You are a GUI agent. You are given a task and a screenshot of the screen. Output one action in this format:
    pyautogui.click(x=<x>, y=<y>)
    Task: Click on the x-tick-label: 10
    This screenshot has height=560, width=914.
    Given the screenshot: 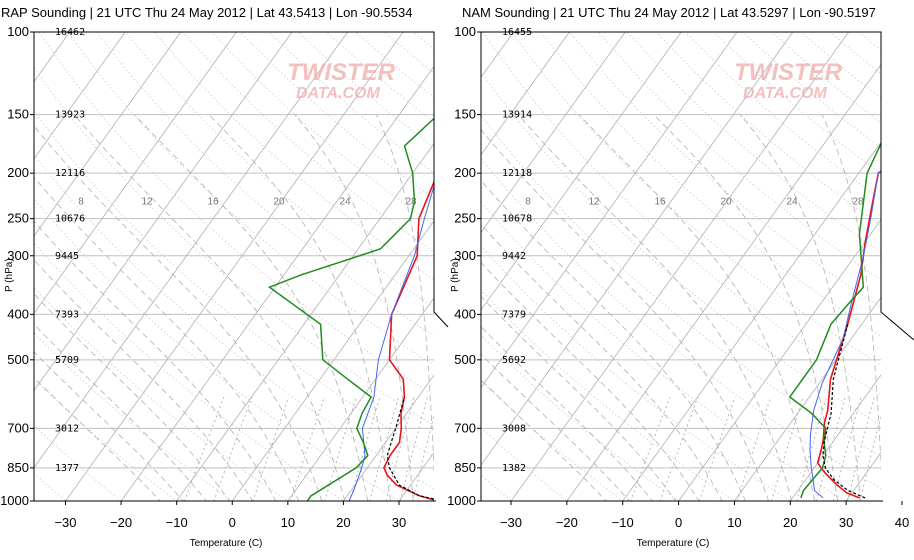 What is the action you would take?
    pyautogui.click(x=734, y=522)
    